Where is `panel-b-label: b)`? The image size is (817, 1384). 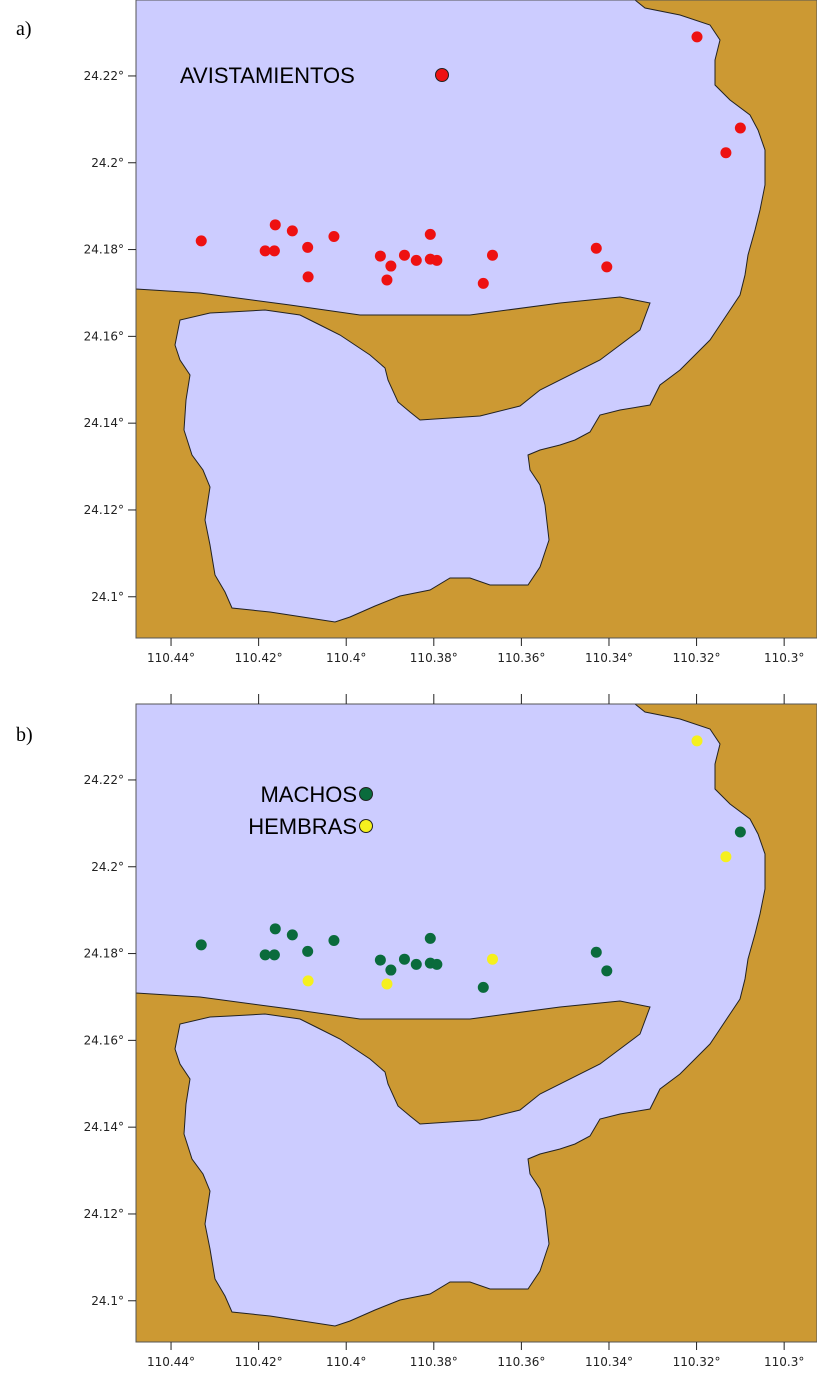
panel-b-label: b) is located at coordinates (24, 735).